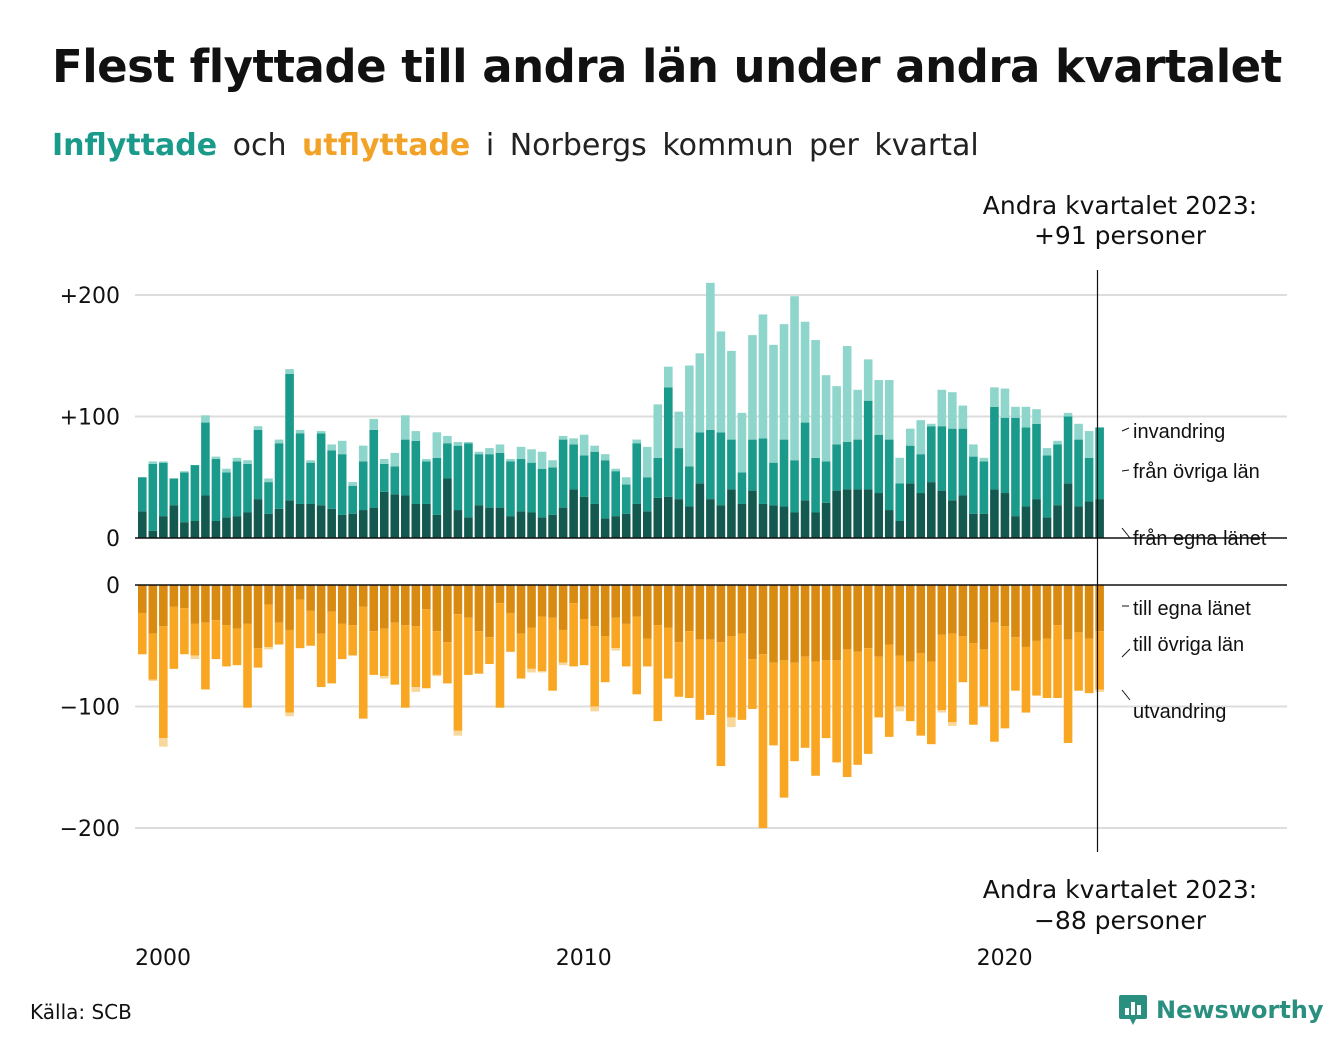  I want to click on subtitle-och: och, so click(259, 145).